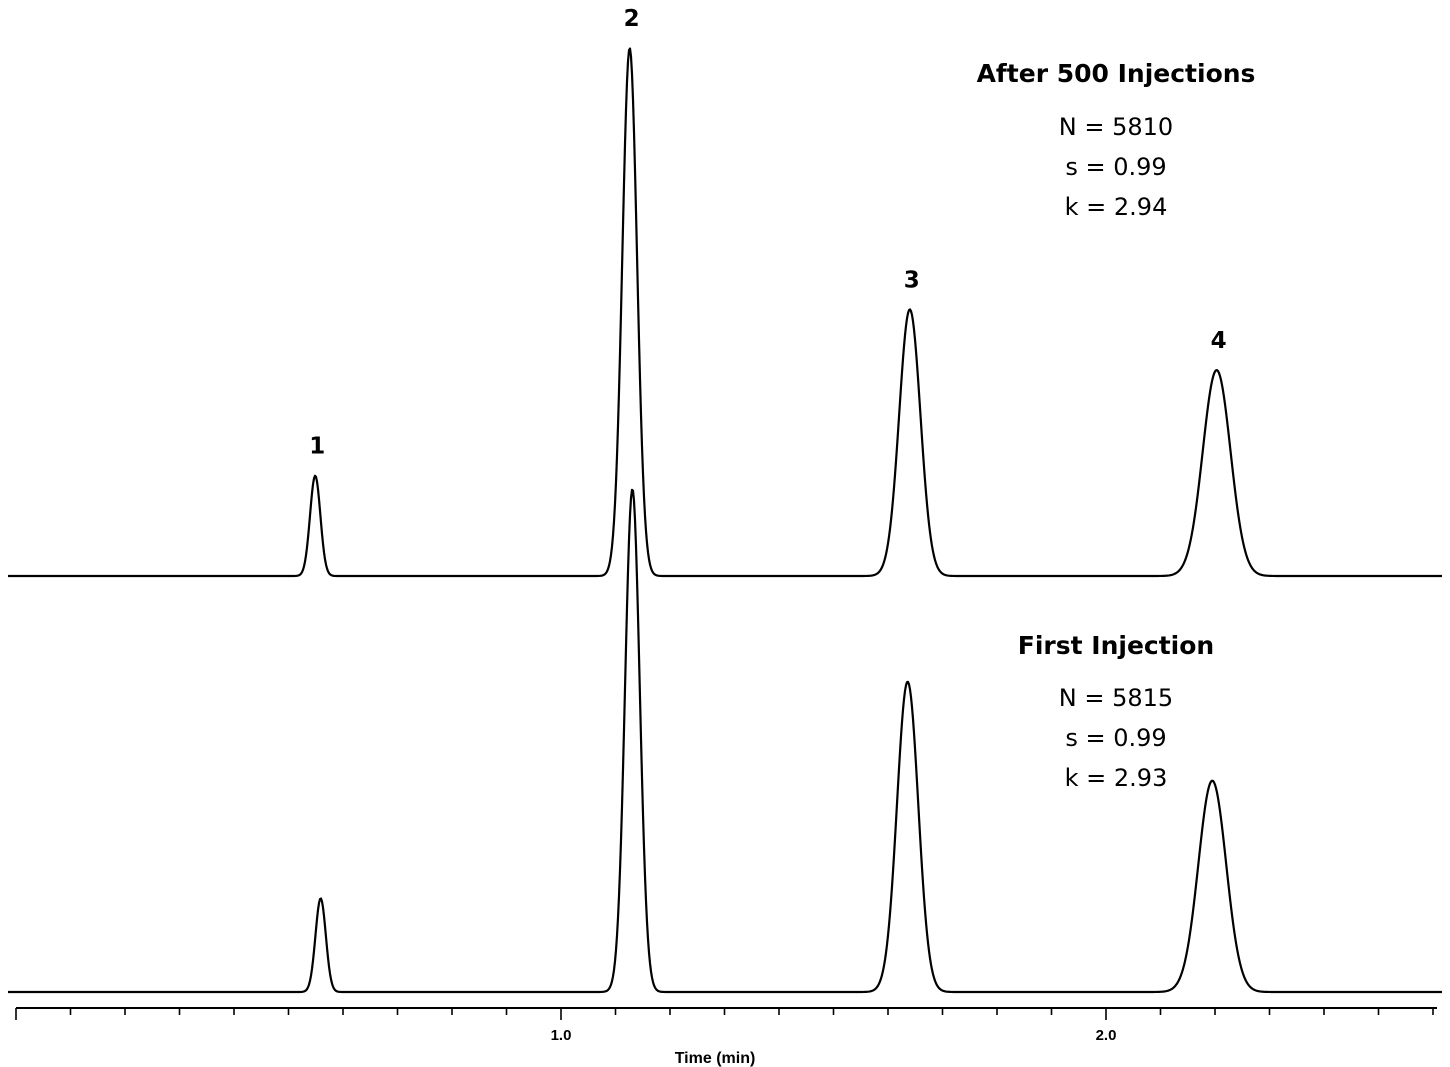 The height and width of the screenshot is (1067, 1450). What do you see at coordinates (1116, 778) in the screenshot?
I see `trace-stat-first: k = 2.93` at bounding box center [1116, 778].